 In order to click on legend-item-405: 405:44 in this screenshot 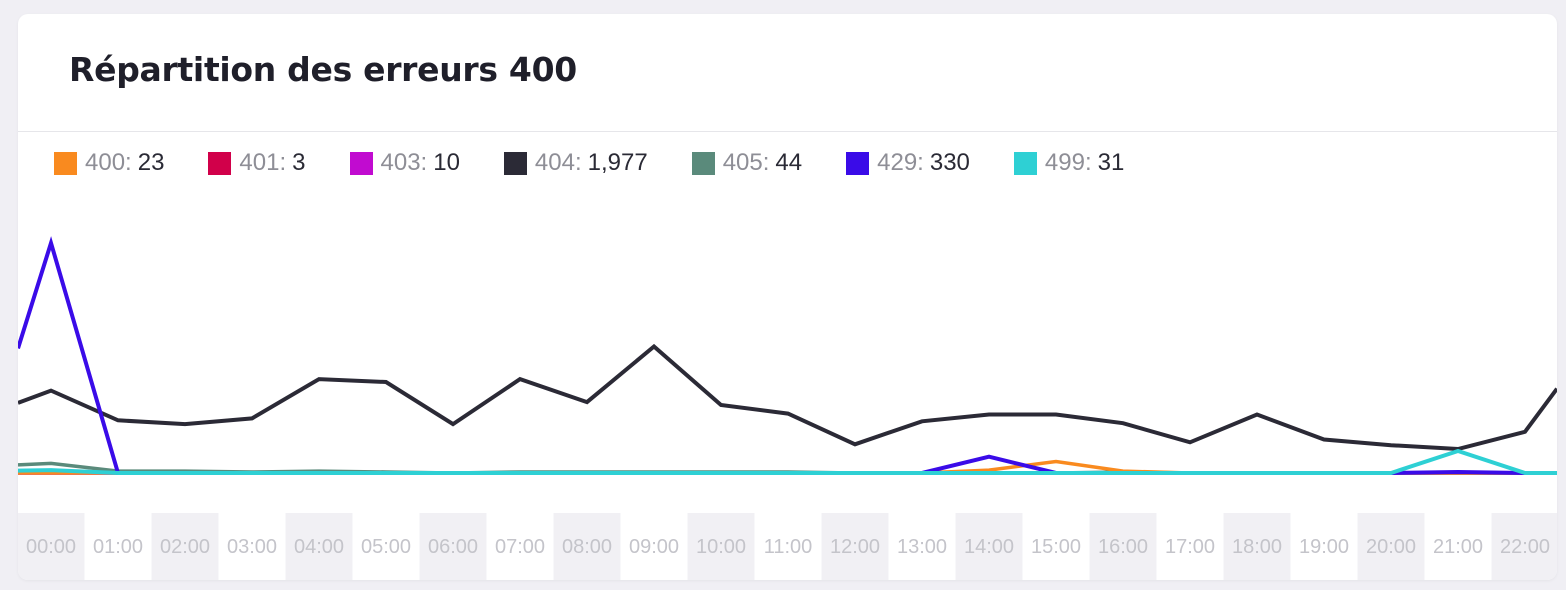, I will do `click(747, 163)`.